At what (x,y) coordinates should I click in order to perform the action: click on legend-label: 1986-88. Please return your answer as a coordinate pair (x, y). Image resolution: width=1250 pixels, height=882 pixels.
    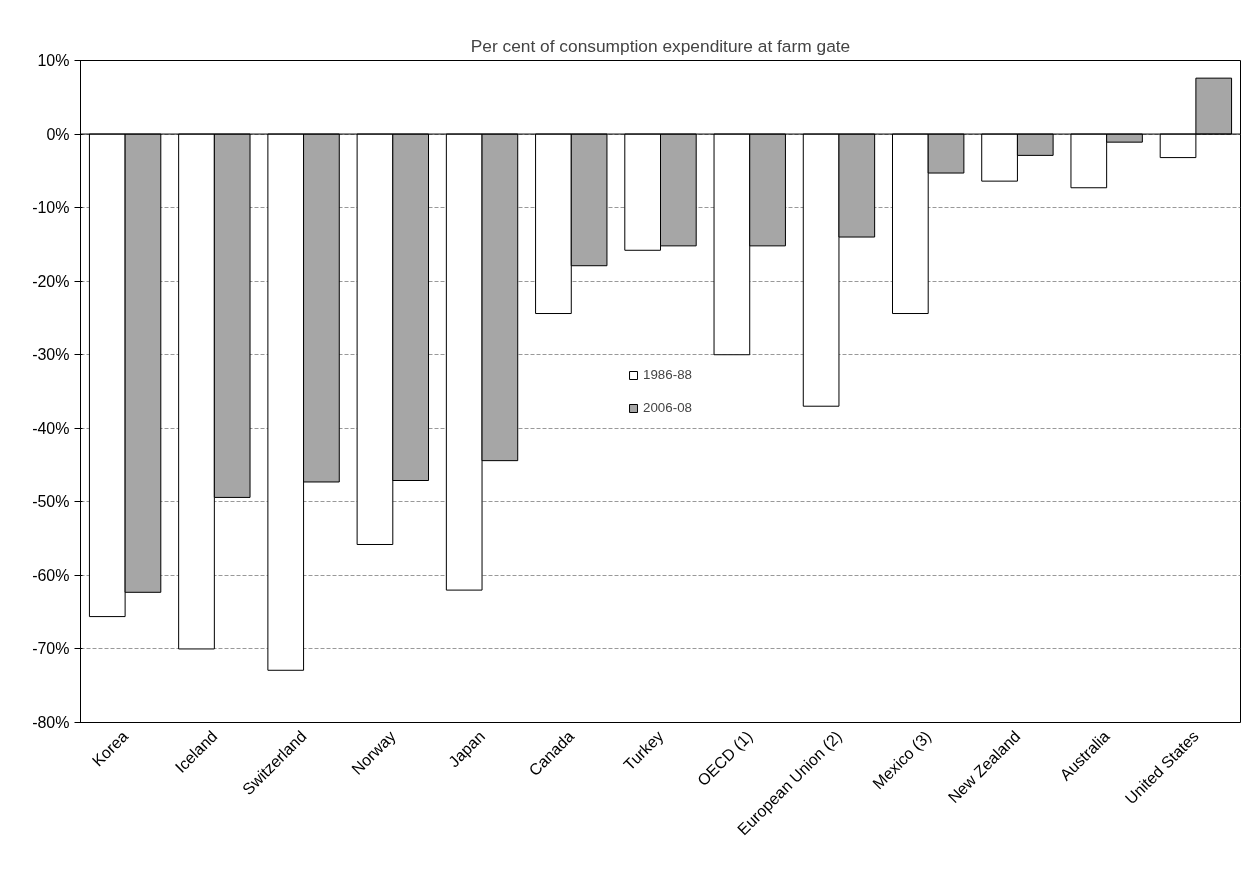
    Looking at the image, I should click on (667, 374).